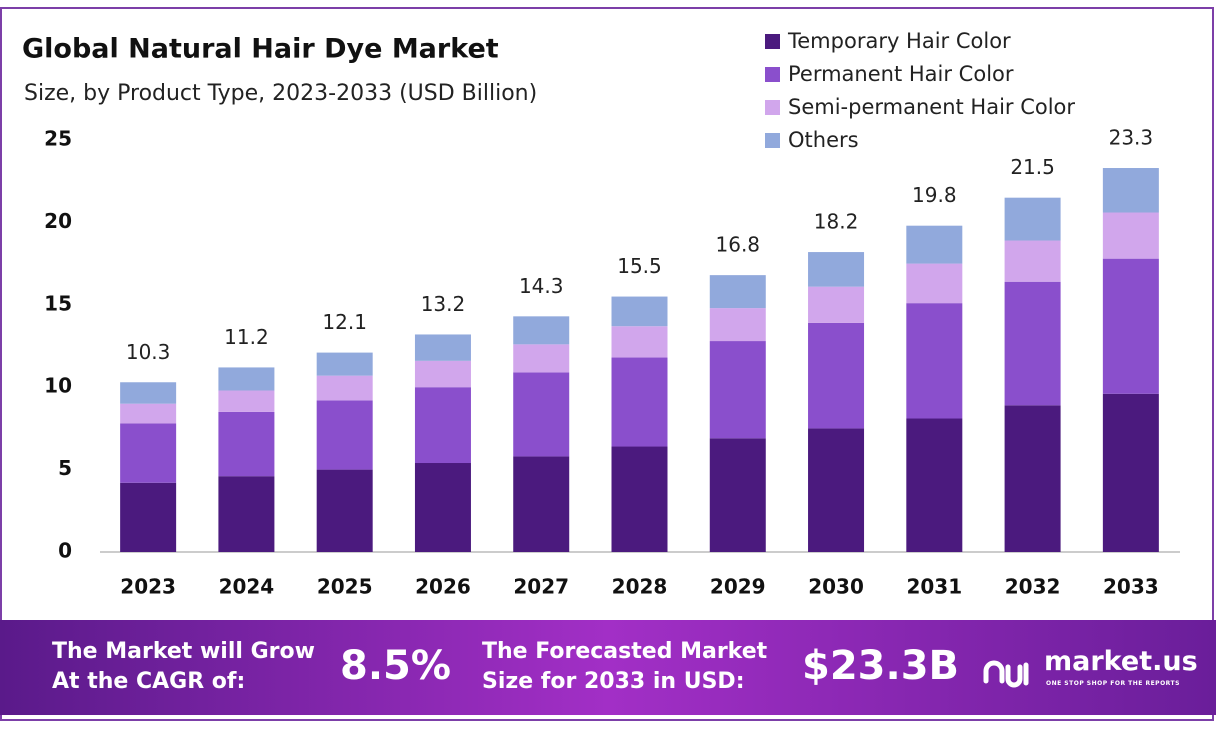 The height and width of the screenshot is (729, 1216). I want to click on y-tick-label: 5, so click(65, 468).